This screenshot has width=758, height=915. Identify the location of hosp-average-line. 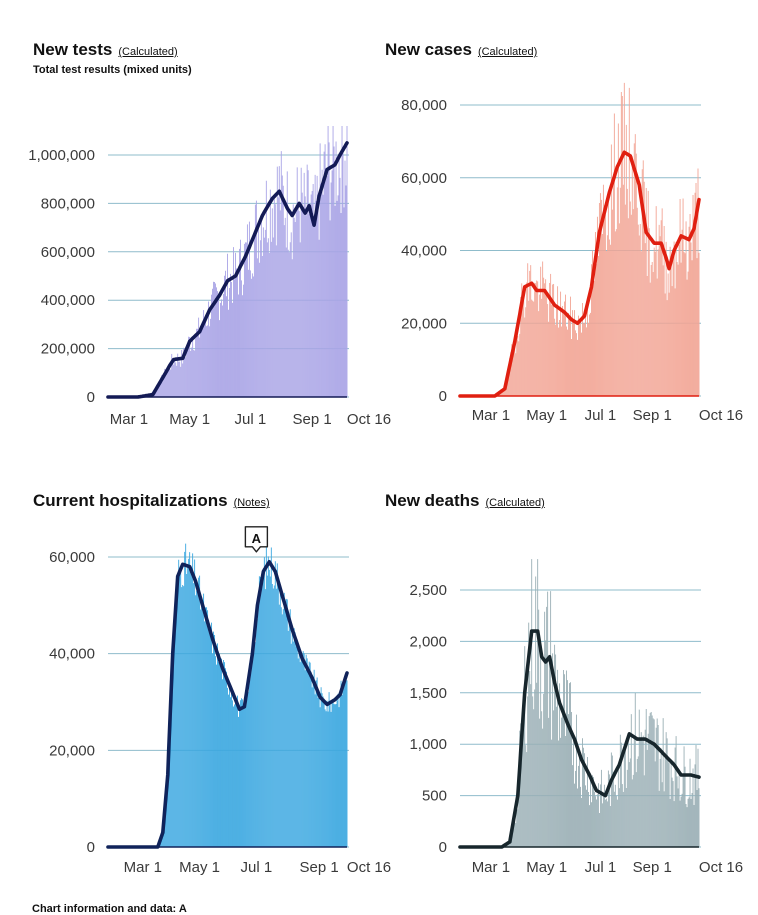
(227, 704).